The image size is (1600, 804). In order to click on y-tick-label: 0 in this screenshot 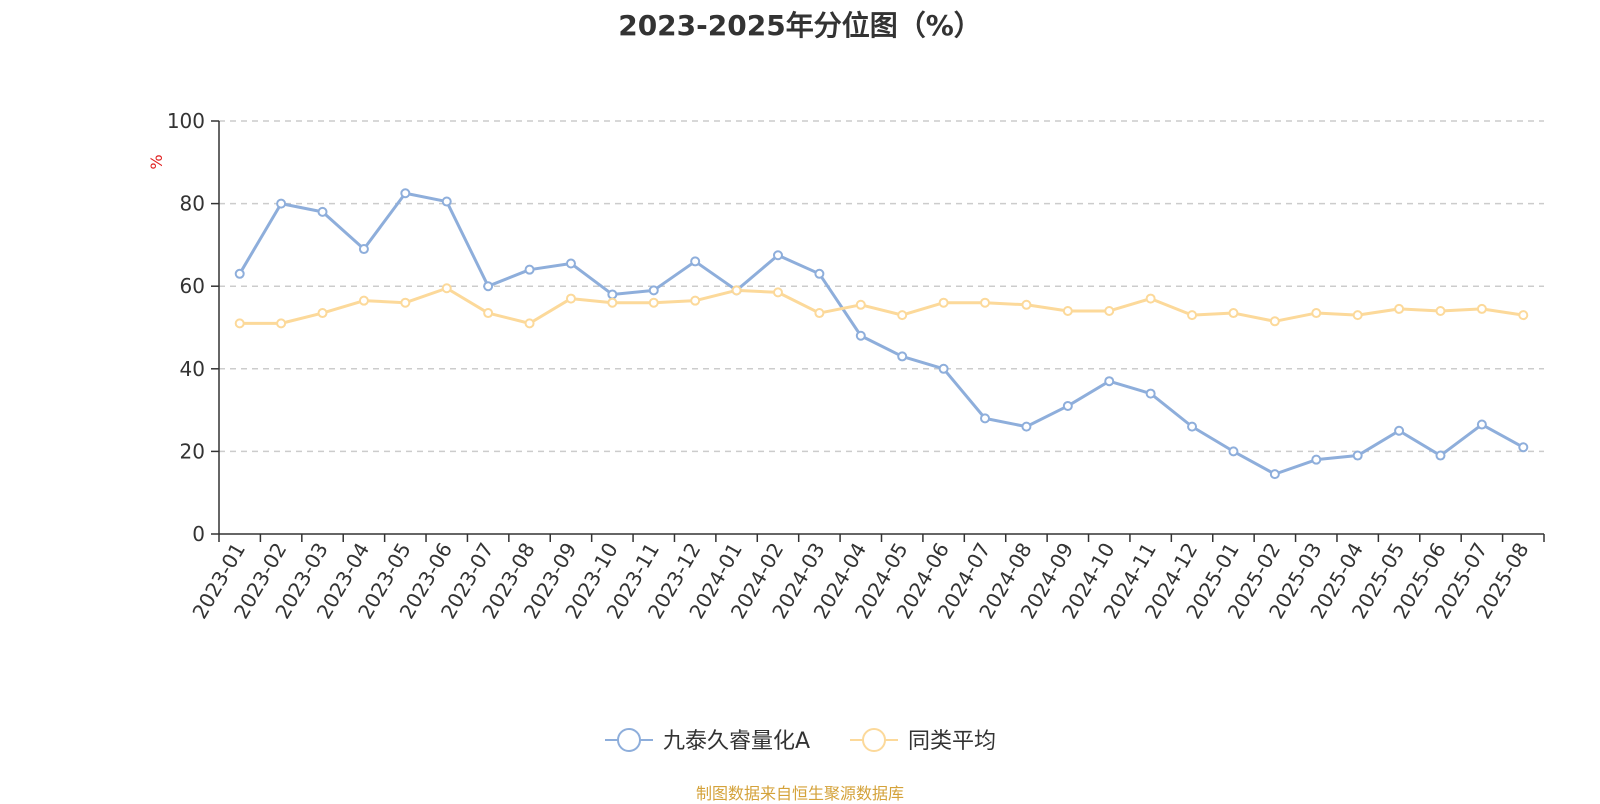, I will do `click(198, 534)`.